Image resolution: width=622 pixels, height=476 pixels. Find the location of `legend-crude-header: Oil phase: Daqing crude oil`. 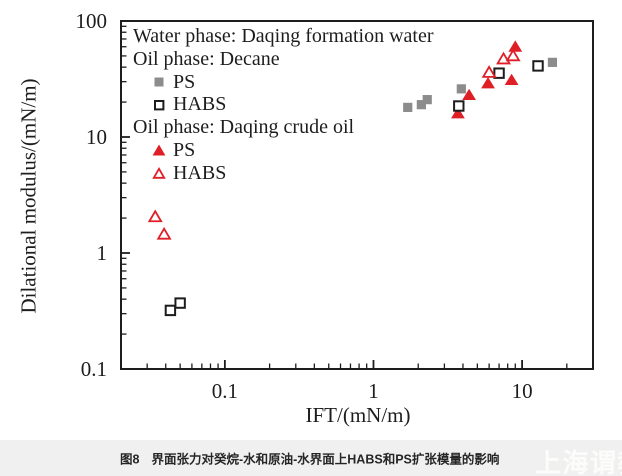

legend-crude-header: Oil phase: Daqing crude oil is located at coordinates (244, 127).